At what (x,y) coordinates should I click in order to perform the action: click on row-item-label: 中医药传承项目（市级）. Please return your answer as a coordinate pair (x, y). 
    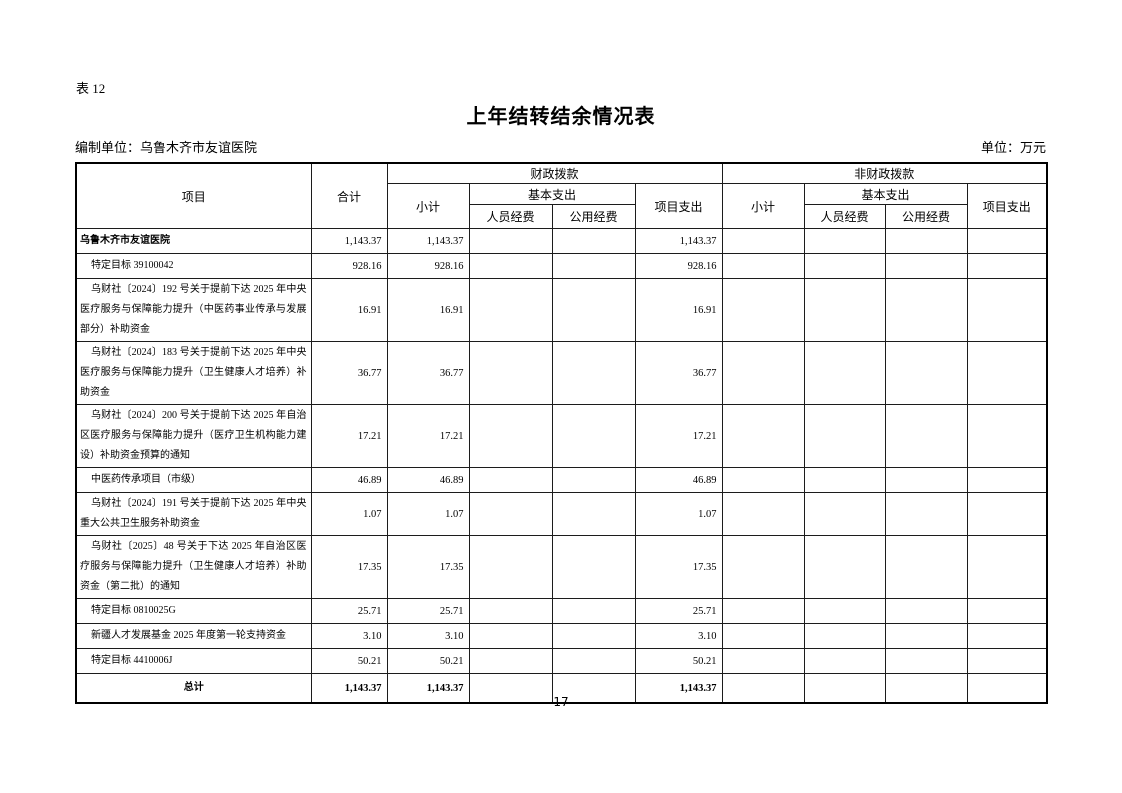
    Looking at the image, I should click on (193, 480).